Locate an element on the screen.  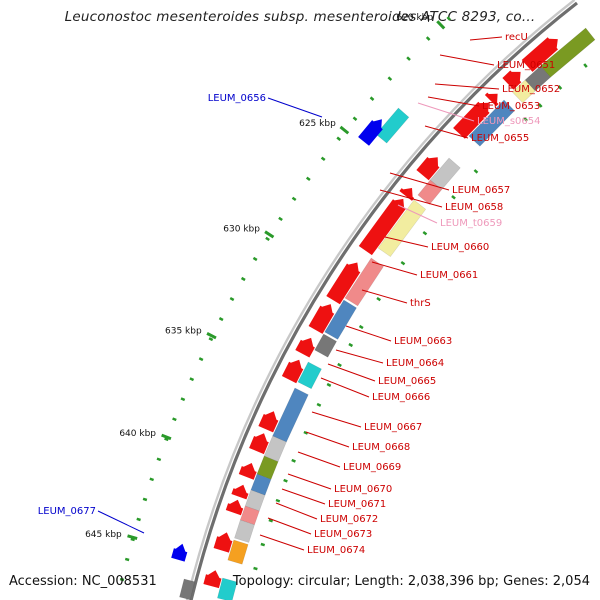
gene-label-leum_0653: LEUM_0653 is located at coordinates (511, 106).